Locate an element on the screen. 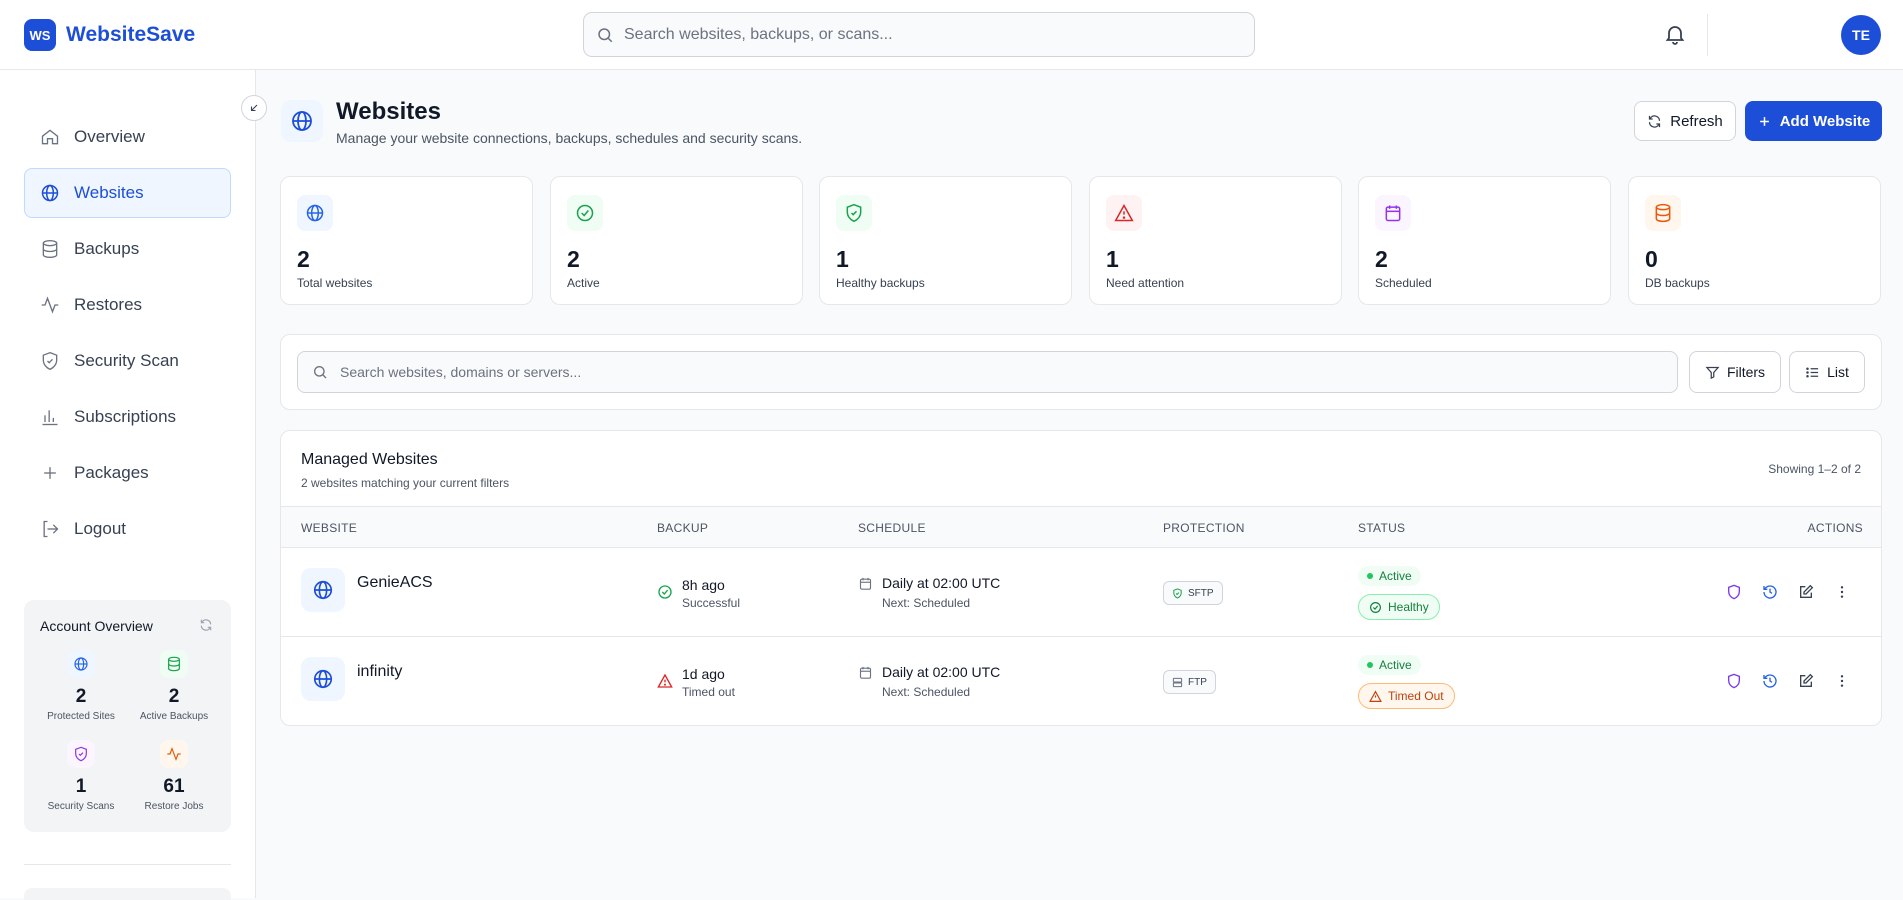 The width and height of the screenshot is (1903, 900). status-label: Active is located at coordinates (1395, 665).